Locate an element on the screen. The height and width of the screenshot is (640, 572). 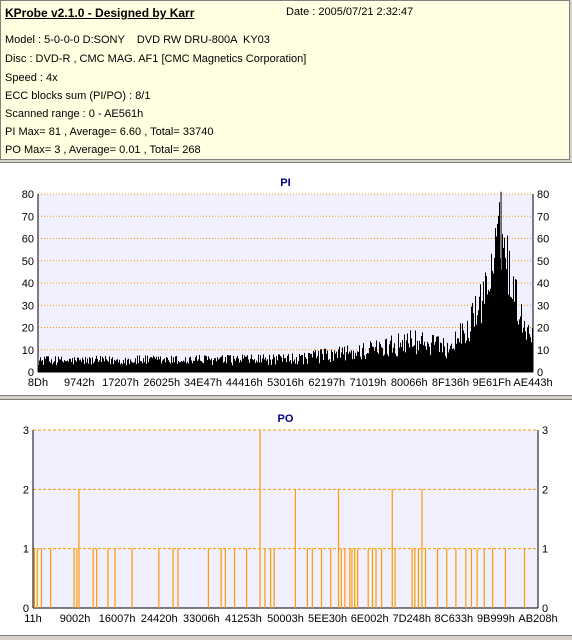
x-tick-label: 34E47h is located at coordinates (203, 383).